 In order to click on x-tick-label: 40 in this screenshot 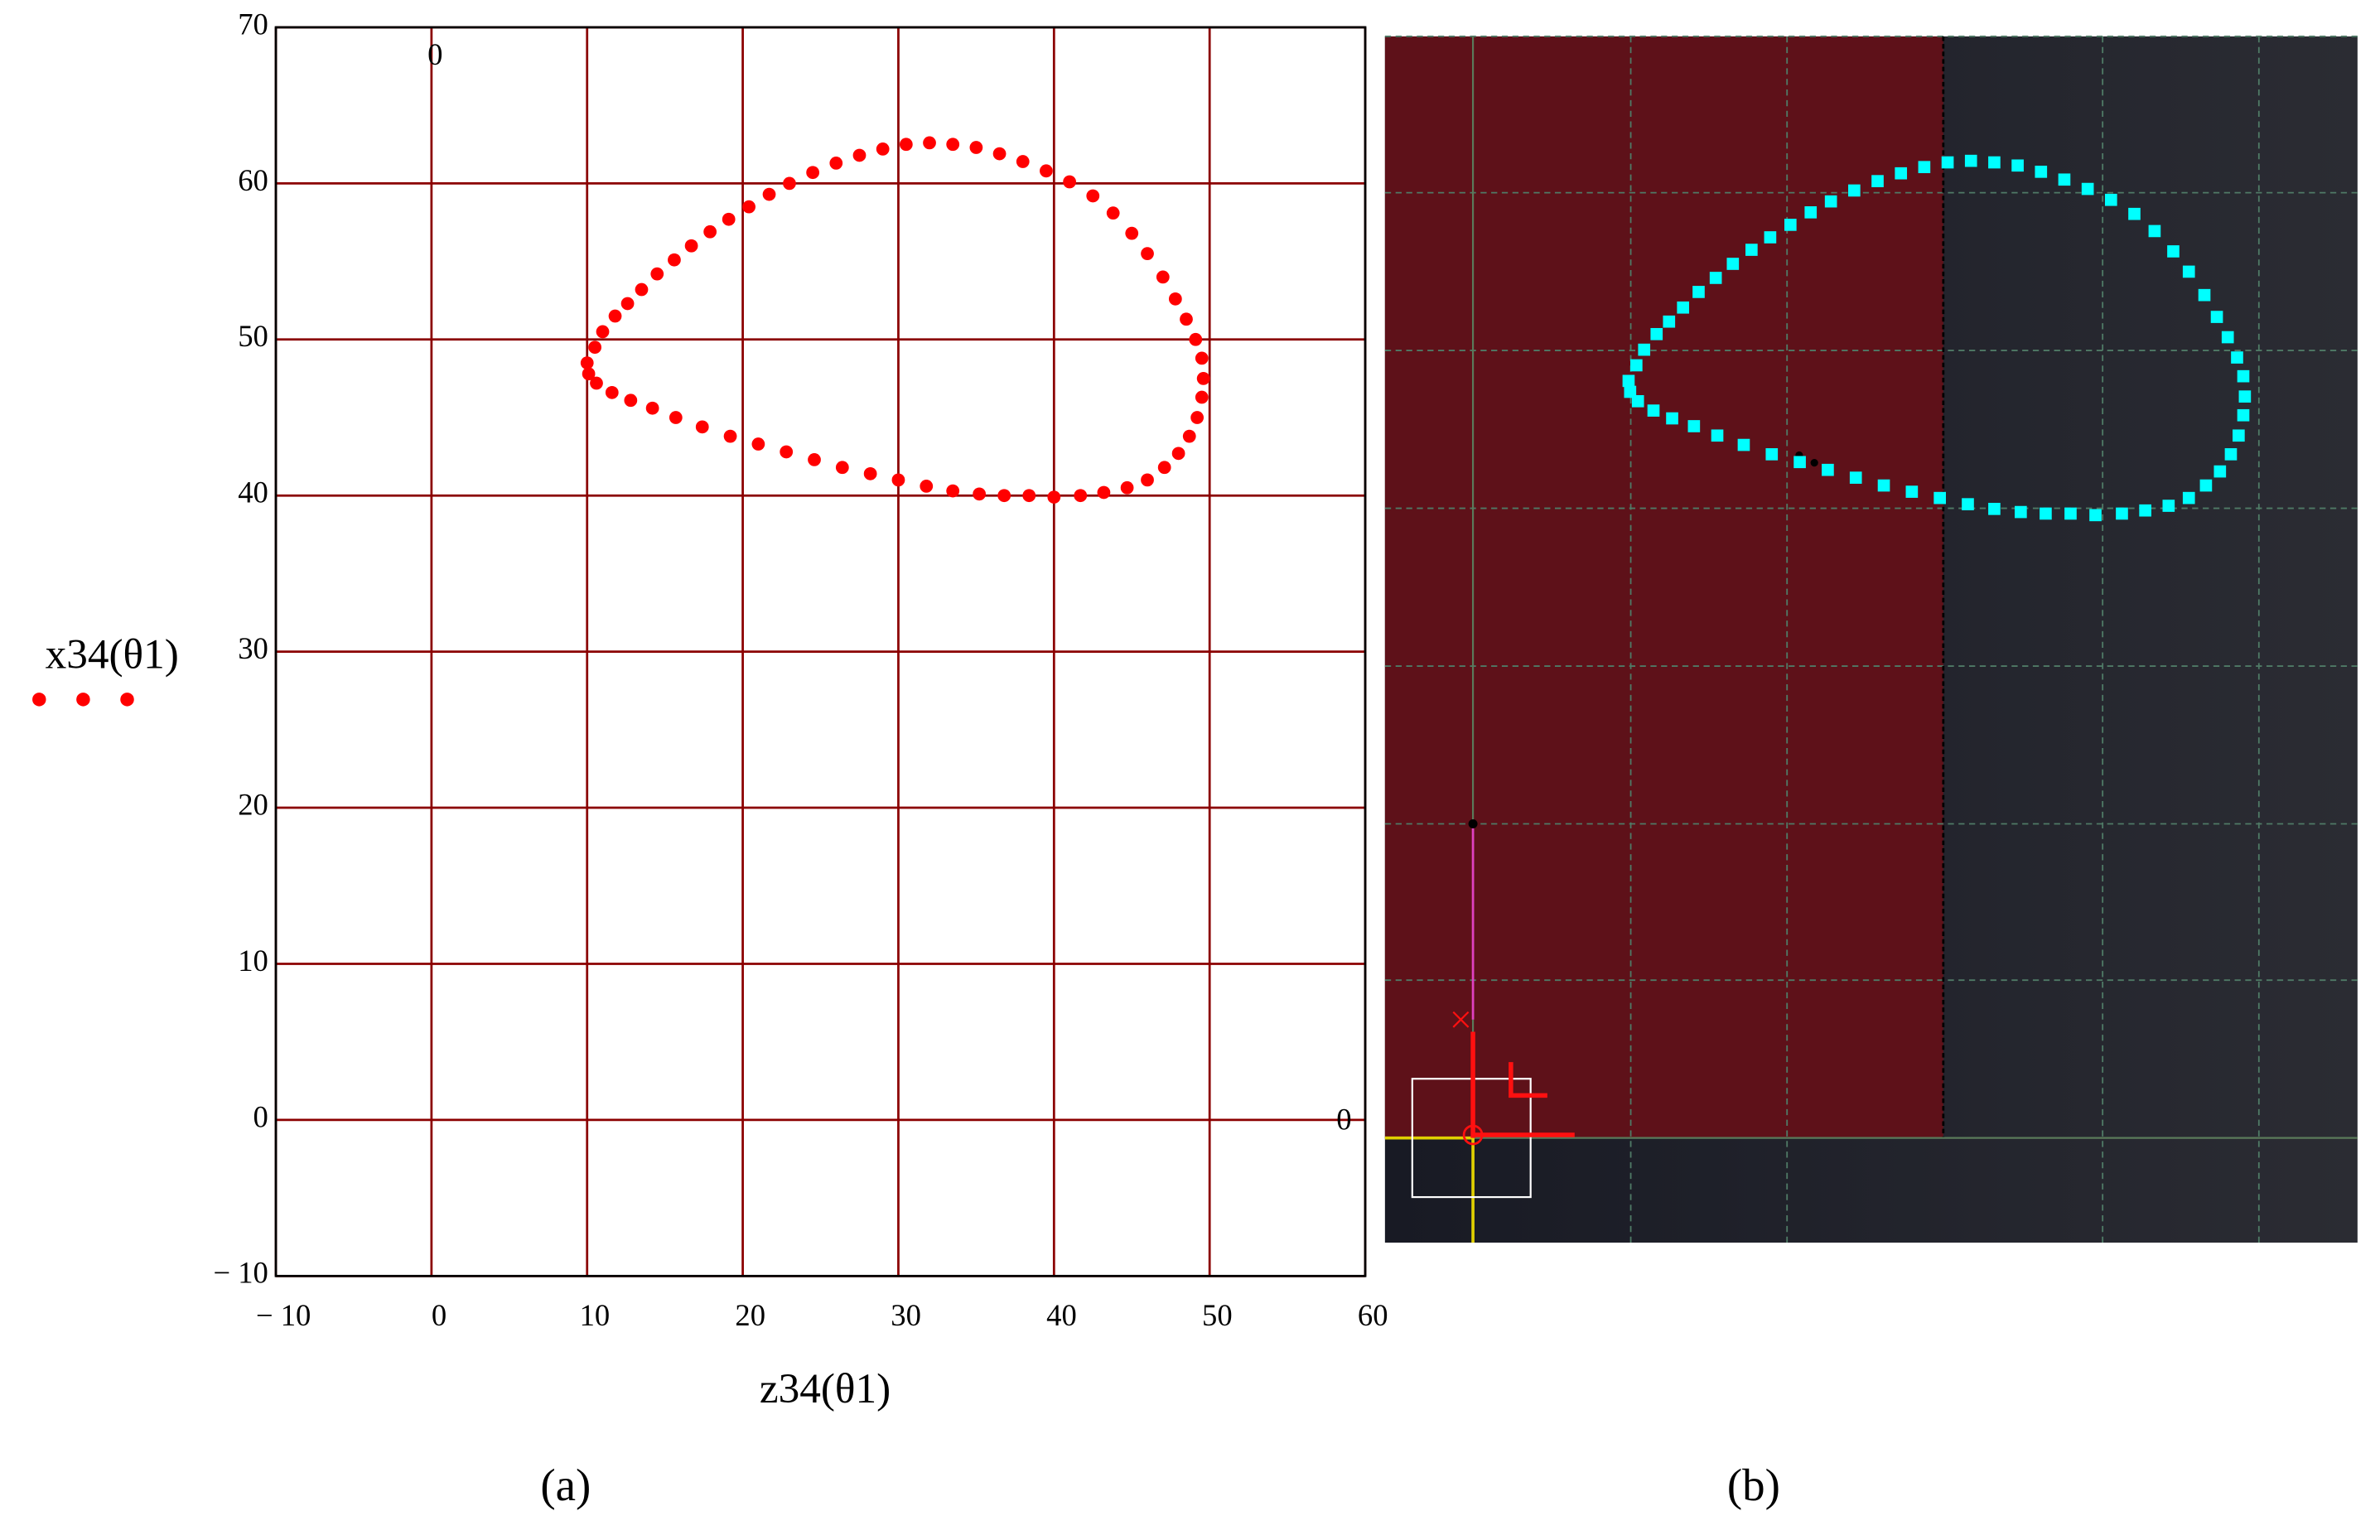, I will do `click(1061, 1315)`.